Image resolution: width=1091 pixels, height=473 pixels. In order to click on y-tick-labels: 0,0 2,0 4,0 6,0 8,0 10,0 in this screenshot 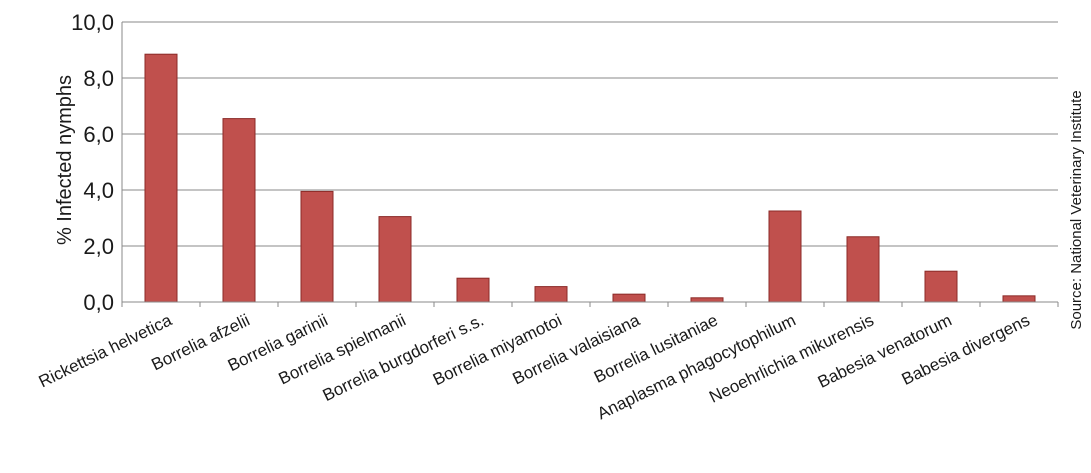, I will do `click(92, 162)`.